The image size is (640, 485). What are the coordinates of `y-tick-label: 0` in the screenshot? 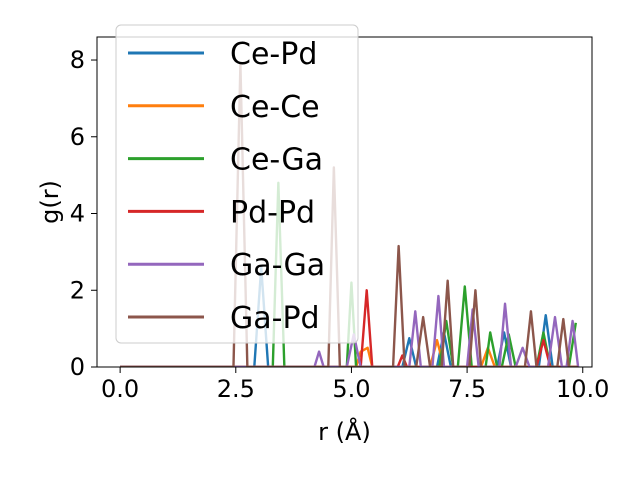 It's located at (77, 367).